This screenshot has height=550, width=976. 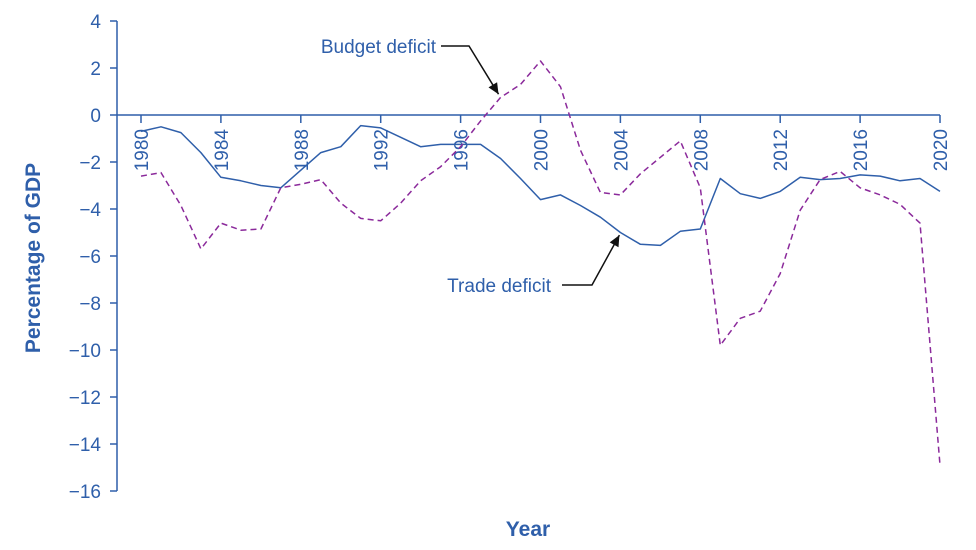 What do you see at coordinates (499, 286) in the screenshot?
I see `trade-deficit-annotation: Trade deficit` at bounding box center [499, 286].